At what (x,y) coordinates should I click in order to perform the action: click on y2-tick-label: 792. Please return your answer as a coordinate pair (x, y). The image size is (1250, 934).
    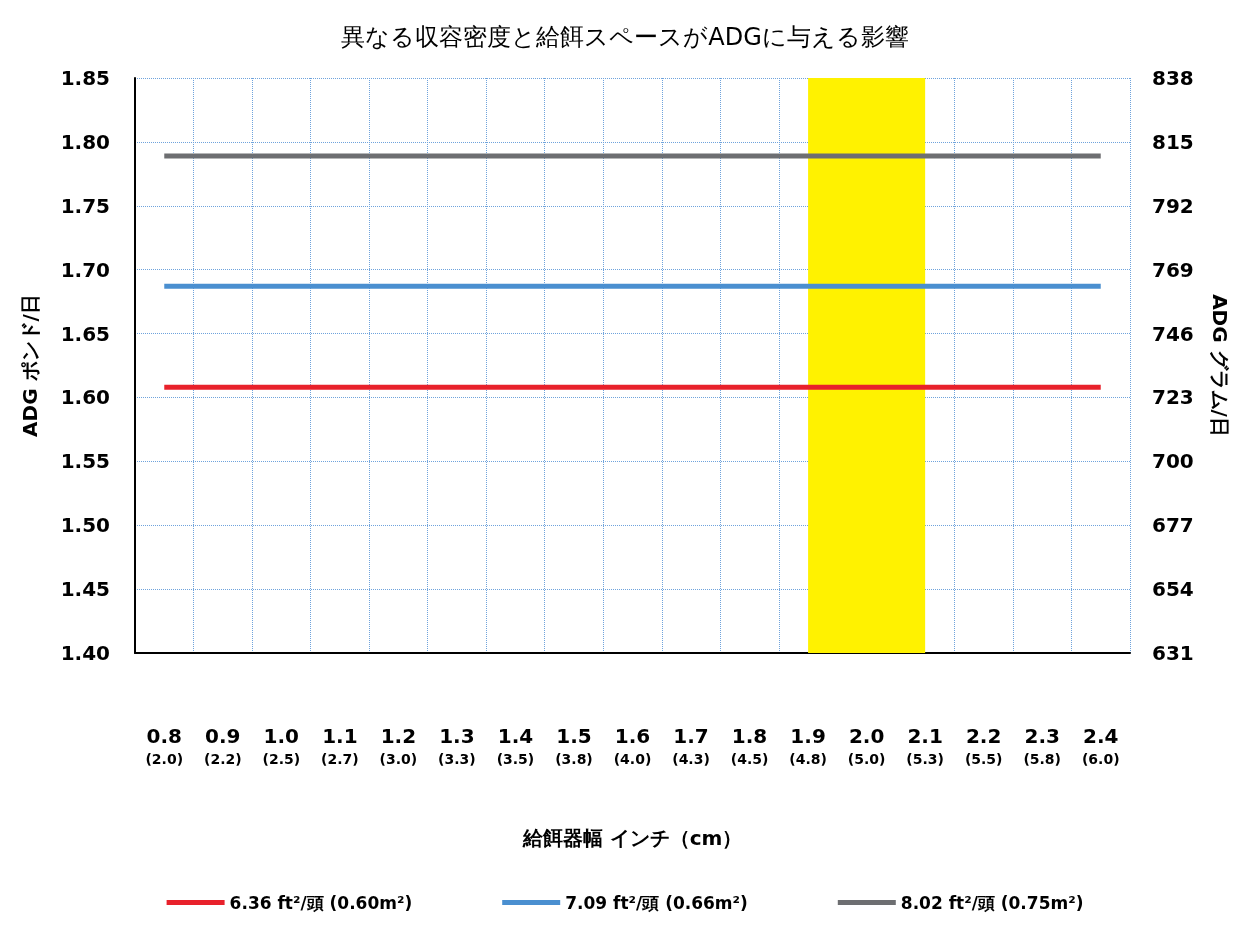
    Looking at the image, I should click on (1173, 205).